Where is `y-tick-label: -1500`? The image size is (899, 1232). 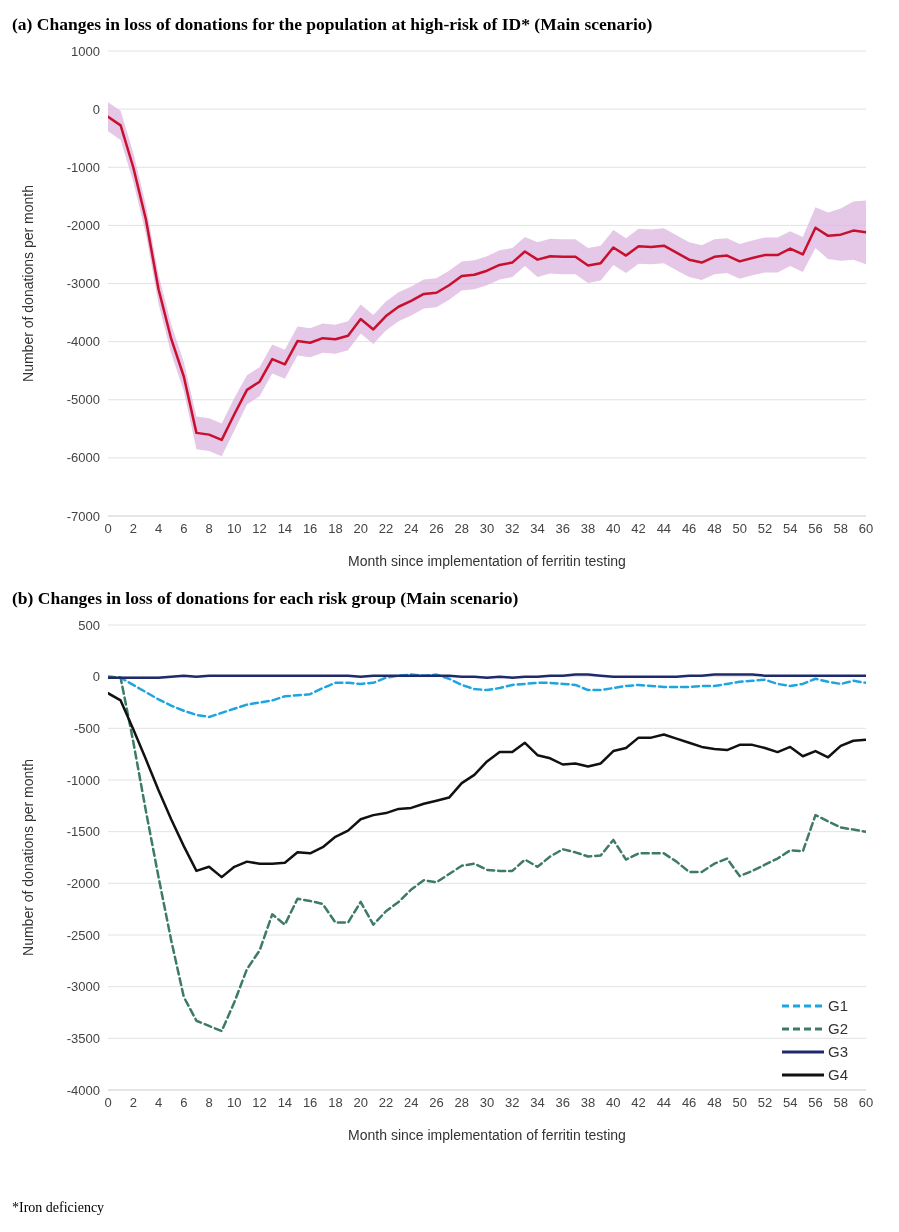 y-tick-label: -1500 is located at coordinates (83, 832).